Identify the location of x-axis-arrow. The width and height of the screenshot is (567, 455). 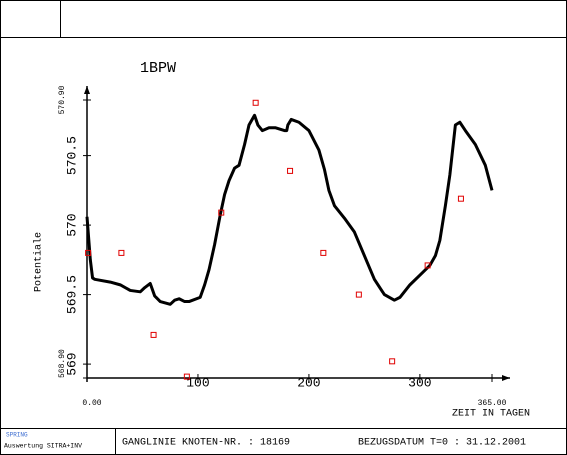
(506, 378).